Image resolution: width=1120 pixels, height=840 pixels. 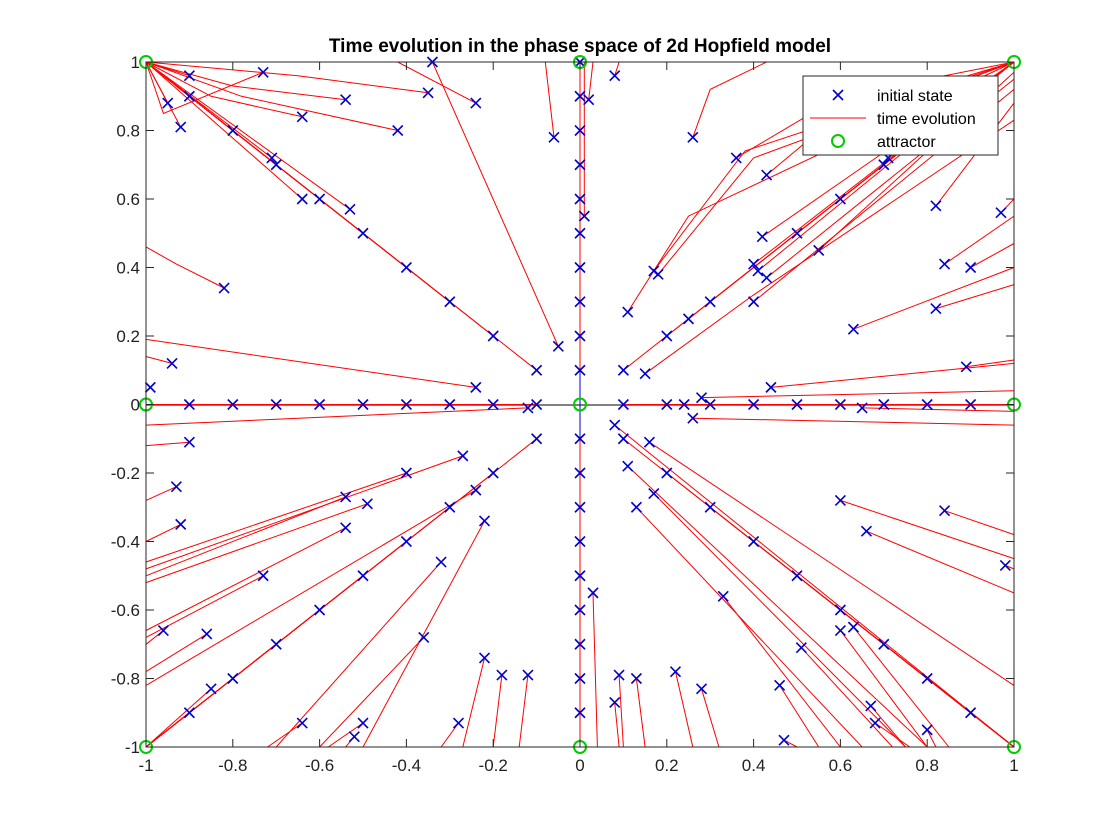 What do you see at coordinates (319, 765) in the screenshot?
I see `x-tick-label: -0.6` at bounding box center [319, 765].